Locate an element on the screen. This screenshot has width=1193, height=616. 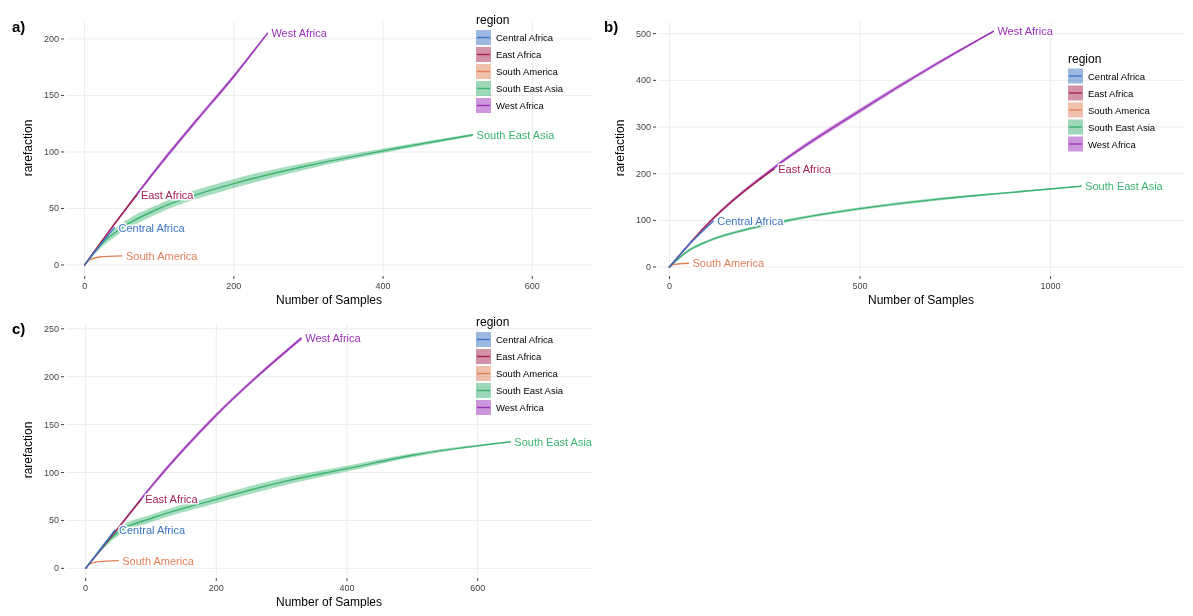
y-tick-label: 400 is located at coordinates (643, 80).